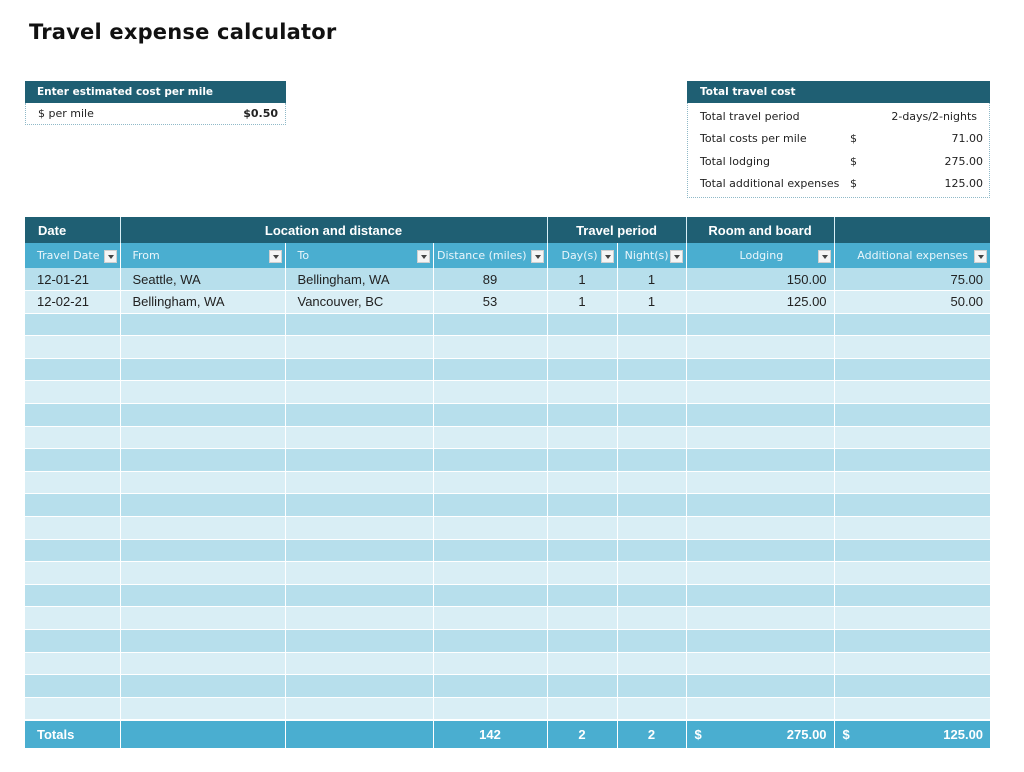 Image resolution: width=1024 pixels, height=772 pixels. What do you see at coordinates (260, 113) in the screenshot?
I see `cost-per-mile-input: $0.50` at bounding box center [260, 113].